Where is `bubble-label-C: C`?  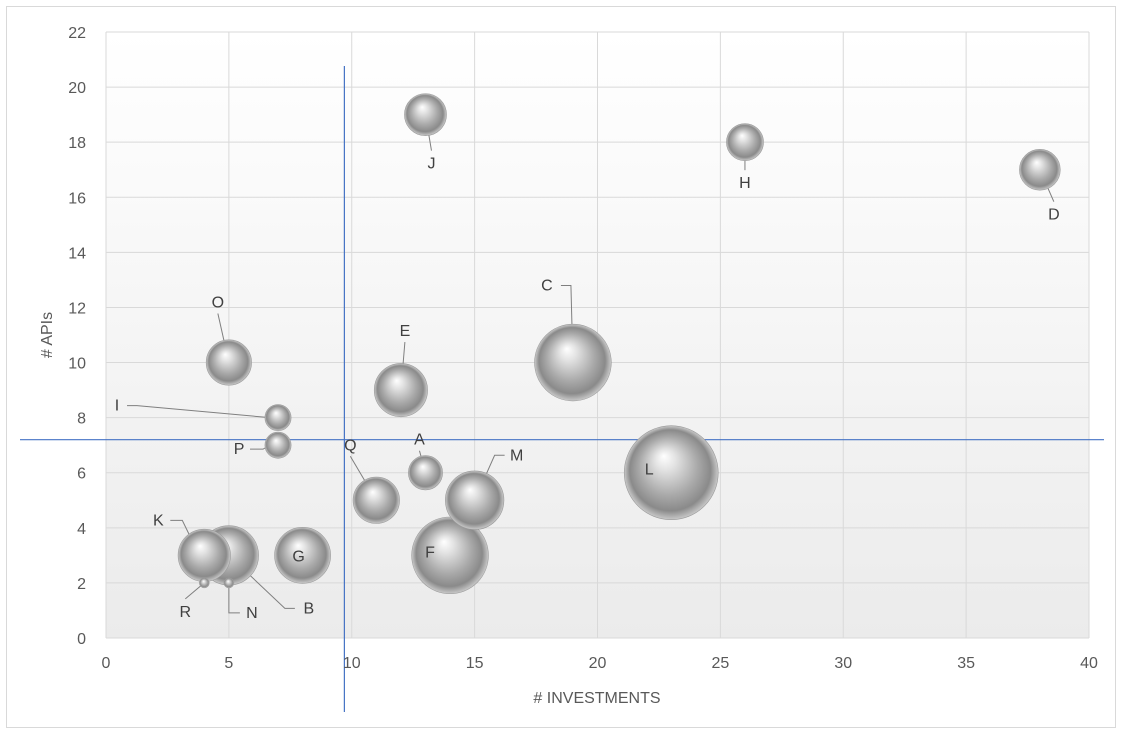
bubble-label-C: C is located at coordinates (547, 286).